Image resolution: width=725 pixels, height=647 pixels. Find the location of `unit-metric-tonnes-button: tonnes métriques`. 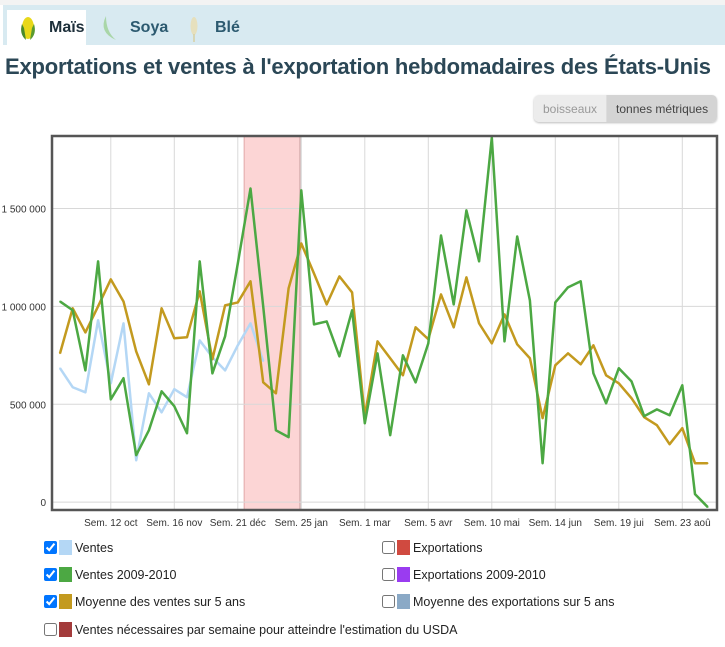

unit-metric-tonnes-button: tonnes métriques is located at coordinates (662, 108).